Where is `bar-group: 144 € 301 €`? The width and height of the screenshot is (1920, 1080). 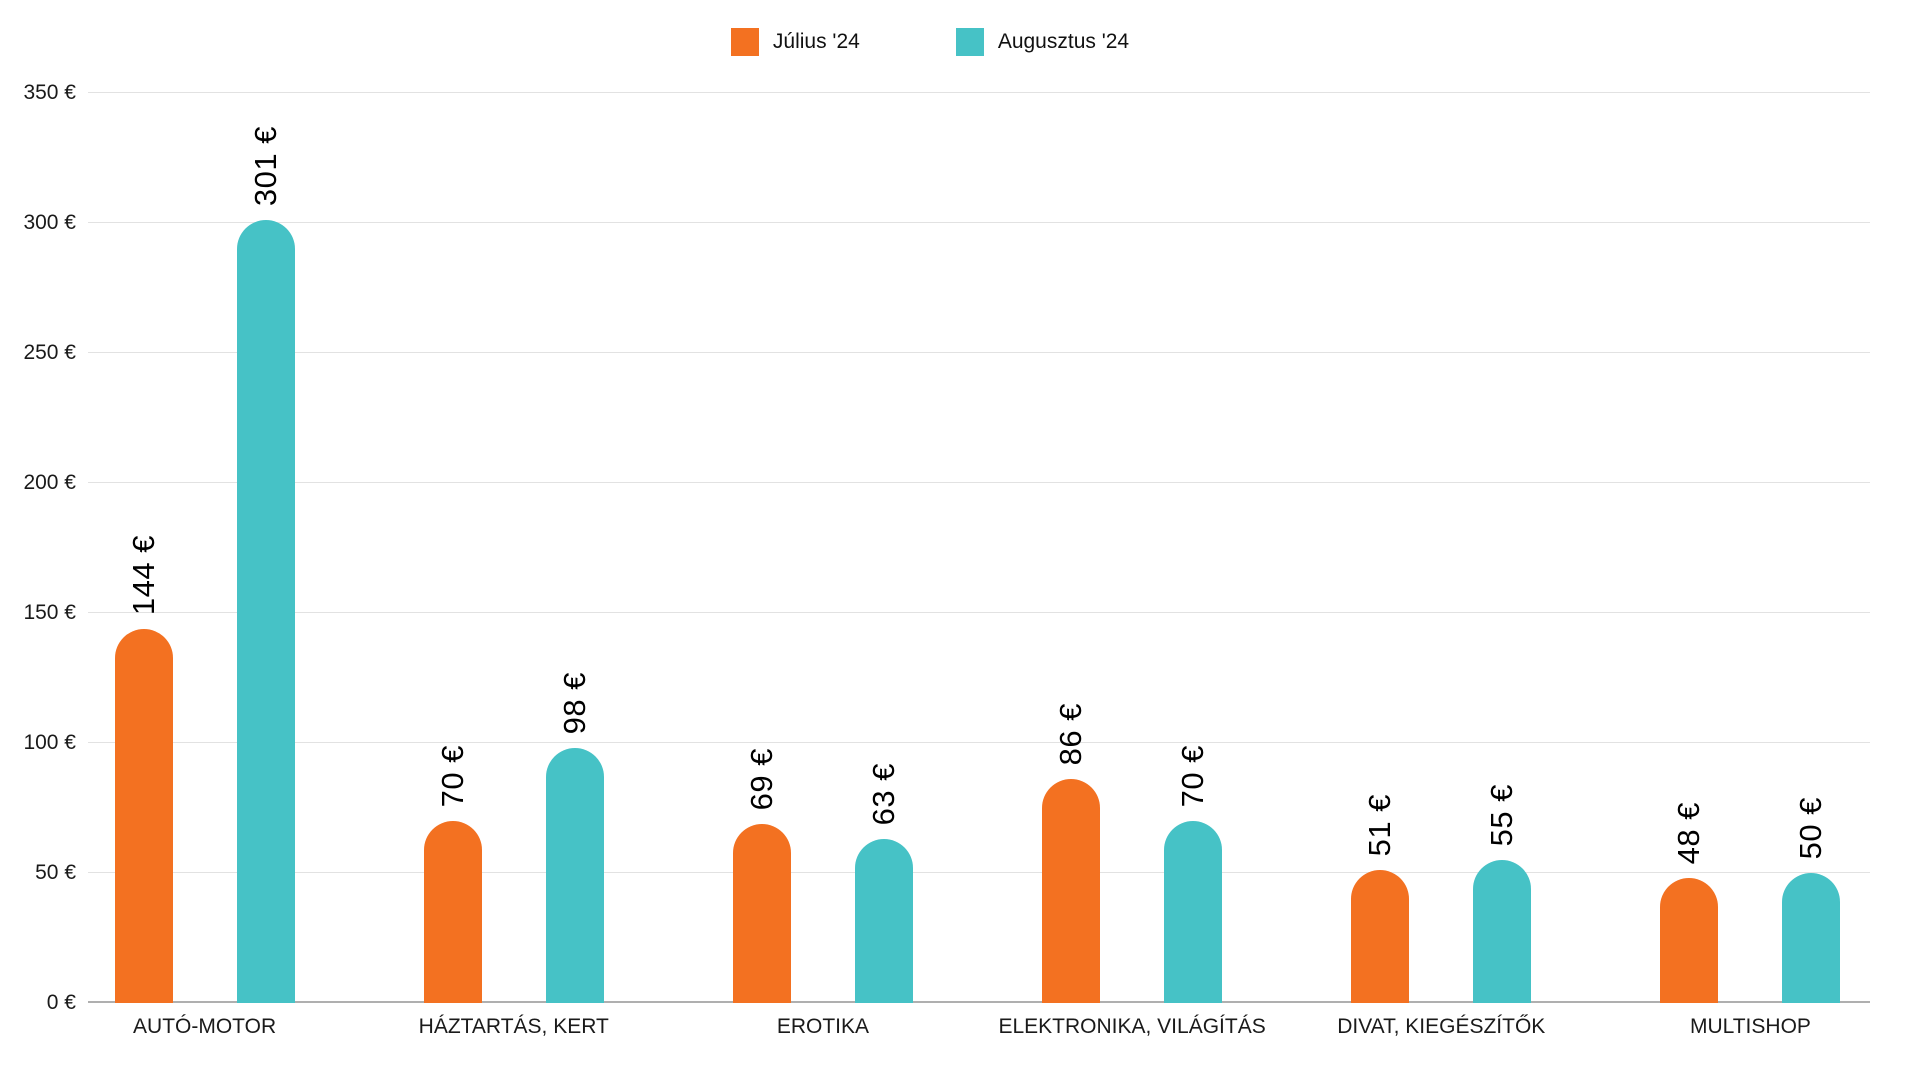 bar-group: 144 € 301 € is located at coordinates (204, 548).